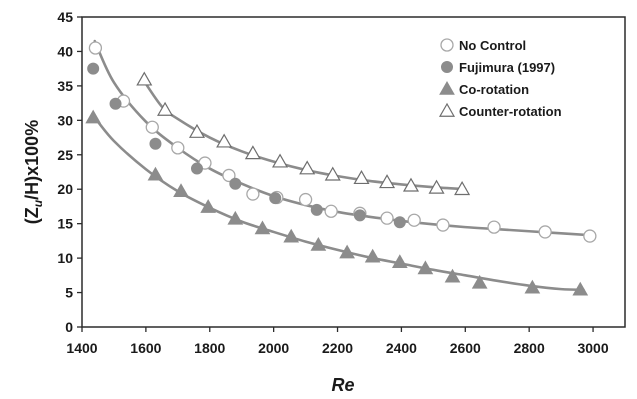 The image size is (637, 399). Describe the element at coordinates (592, 348) in the screenshot. I see `x-tick-label: 3000` at that location.